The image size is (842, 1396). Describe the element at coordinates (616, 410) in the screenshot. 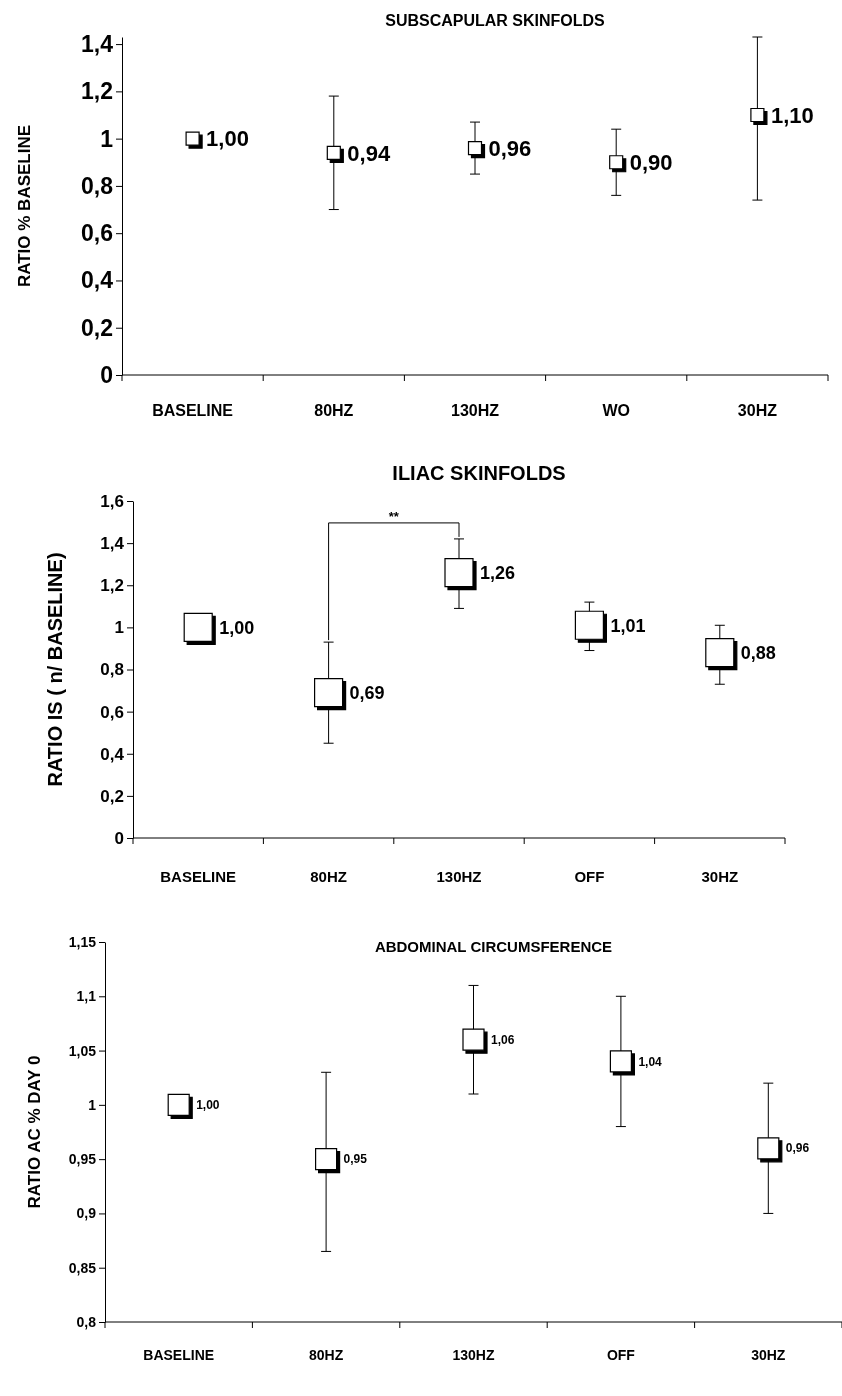

I see `x-tick-label: WO` at that location.